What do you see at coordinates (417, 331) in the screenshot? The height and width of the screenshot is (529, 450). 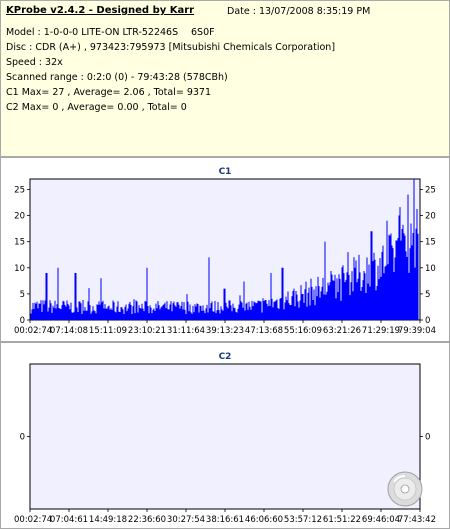 I see `x-tick-label: 79:39:04` at bounding box center [417, 331].